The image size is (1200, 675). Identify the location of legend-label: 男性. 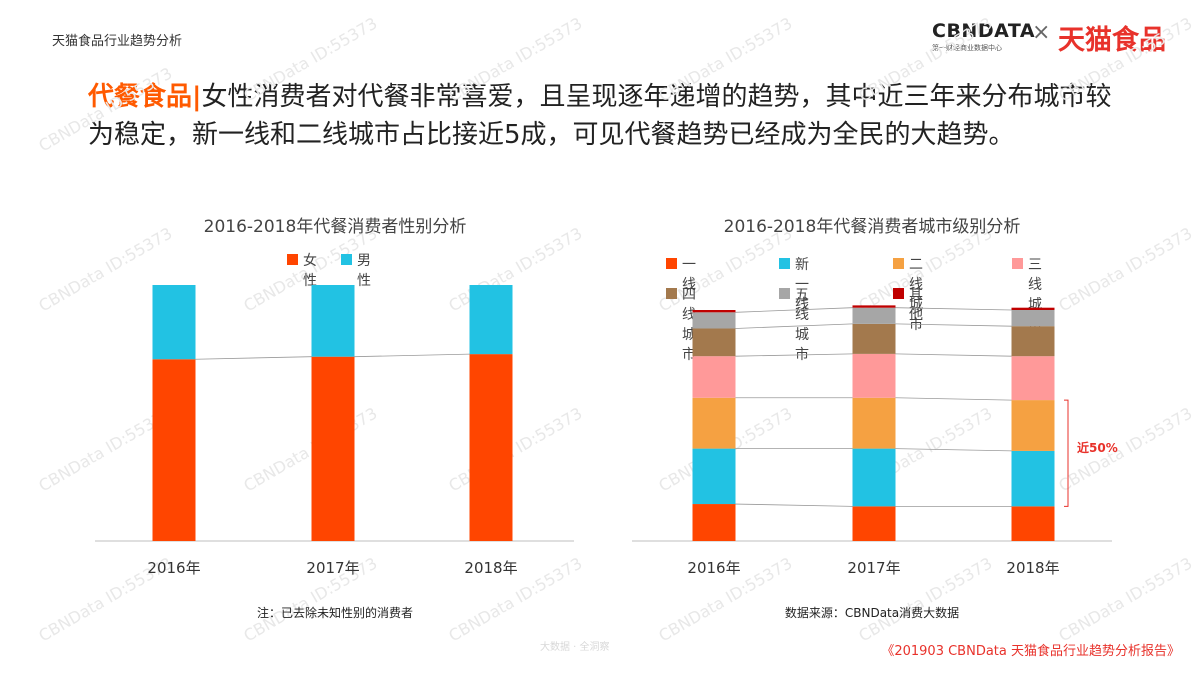
(364, 271).